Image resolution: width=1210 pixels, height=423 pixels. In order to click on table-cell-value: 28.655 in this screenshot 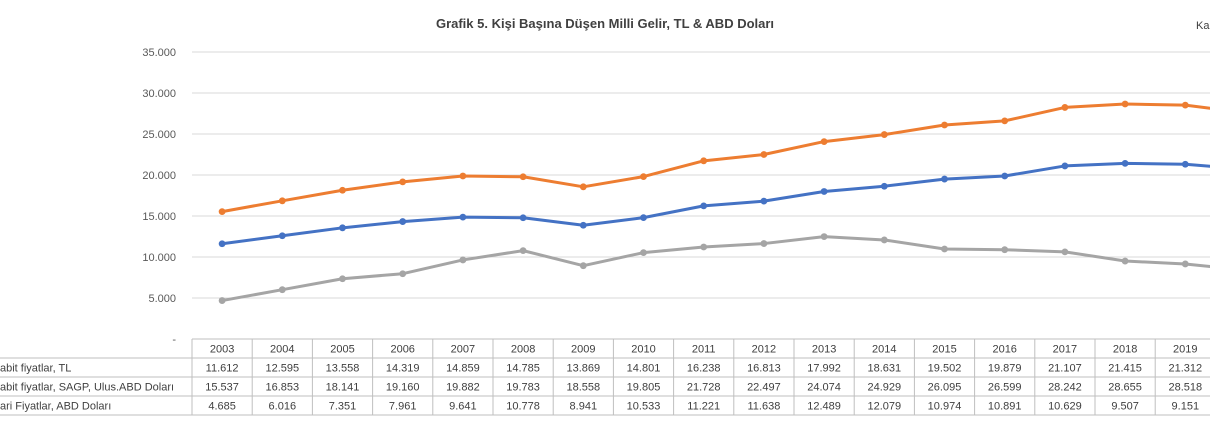, I will do `click(1125, 388)`.